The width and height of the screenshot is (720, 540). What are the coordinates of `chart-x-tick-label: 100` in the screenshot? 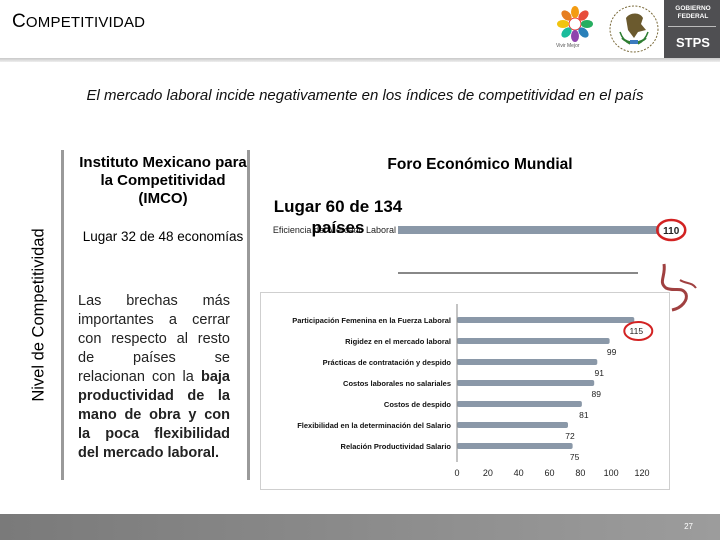 It's located at (611, 473).